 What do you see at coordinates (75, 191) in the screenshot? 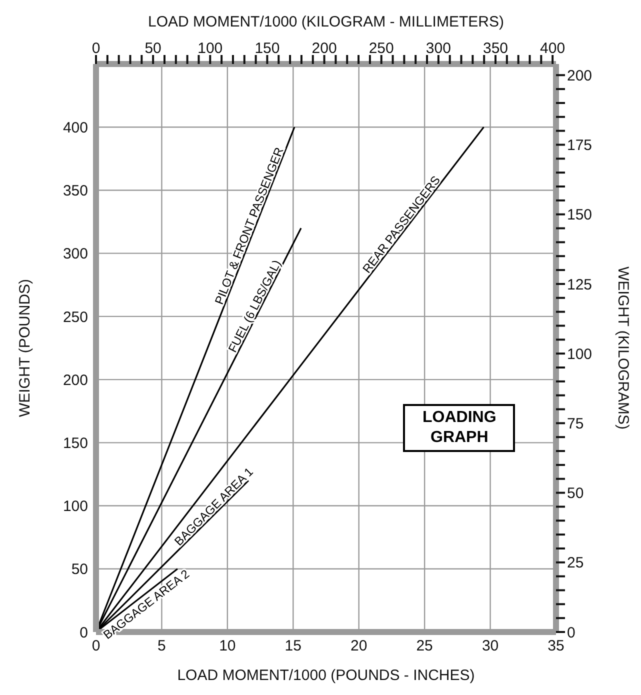
I see `y-tick-label: 350` at bounding box center [75, 191].